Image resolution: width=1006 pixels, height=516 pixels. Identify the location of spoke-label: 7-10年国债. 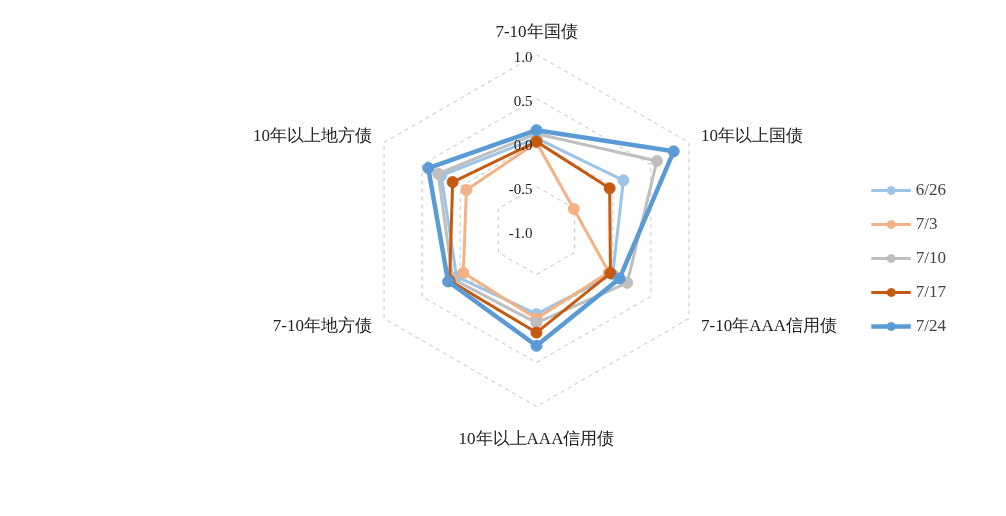
(536, 31).